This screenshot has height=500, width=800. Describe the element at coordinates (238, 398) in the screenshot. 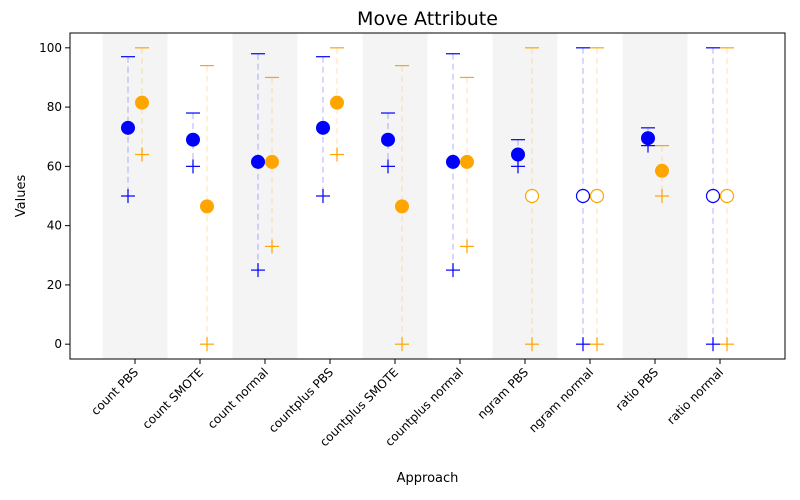

I see `x-tick-label: count normal` at that location.